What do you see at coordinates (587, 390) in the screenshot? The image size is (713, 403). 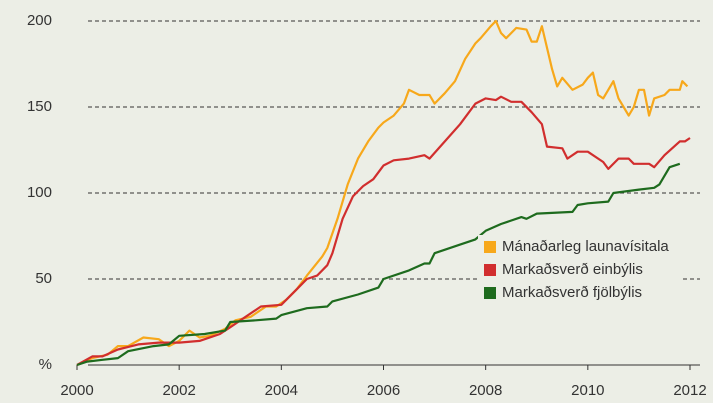 I see `x-tick-label: 2010` at bounding box center [587, 390].